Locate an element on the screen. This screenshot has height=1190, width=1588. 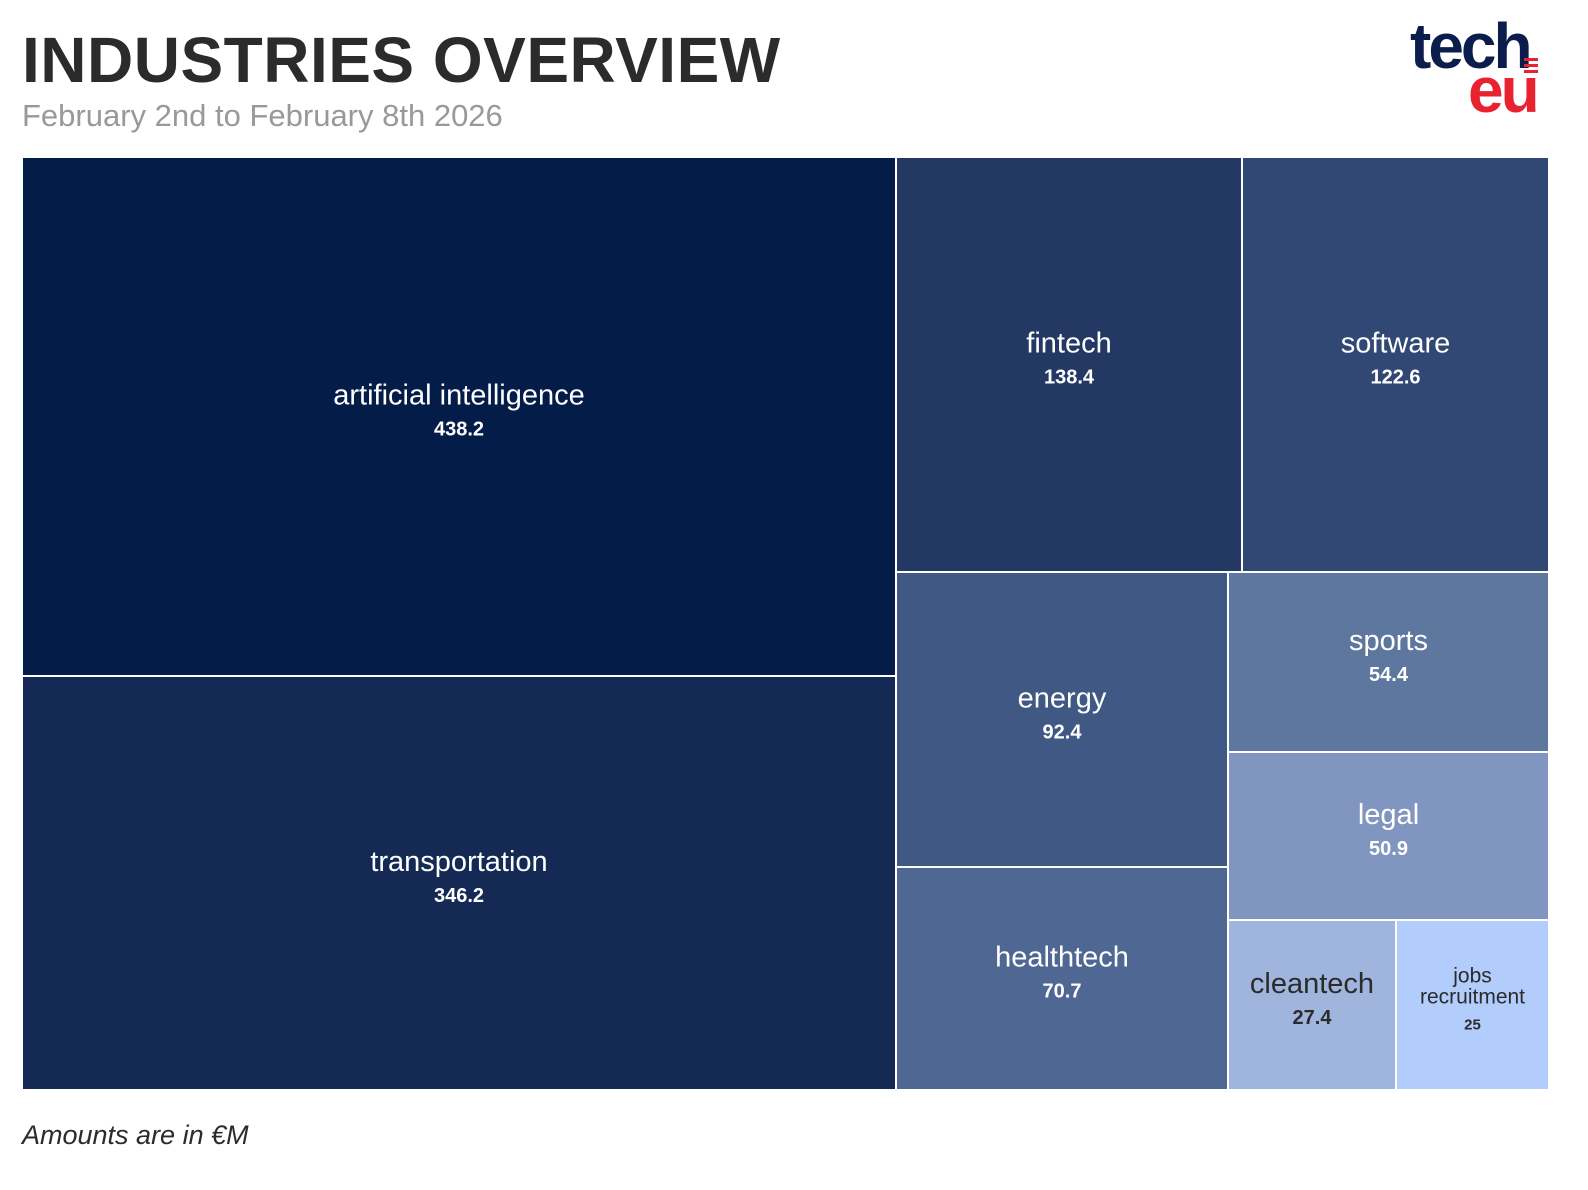
treemap-cell-energy: energy 92.4 is located at coordinates (1062, 719).